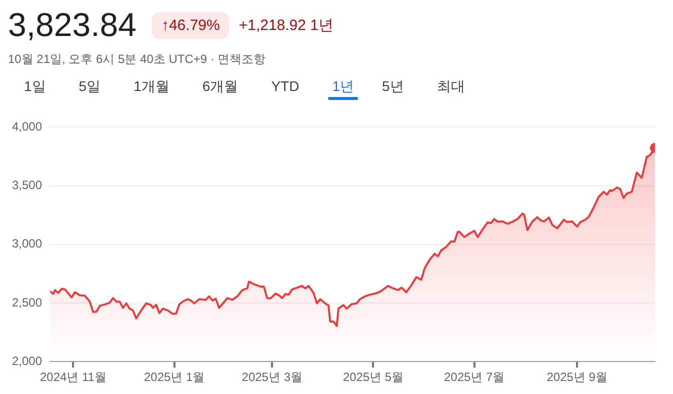  I want to click on text: YTD, so click(285, 87).